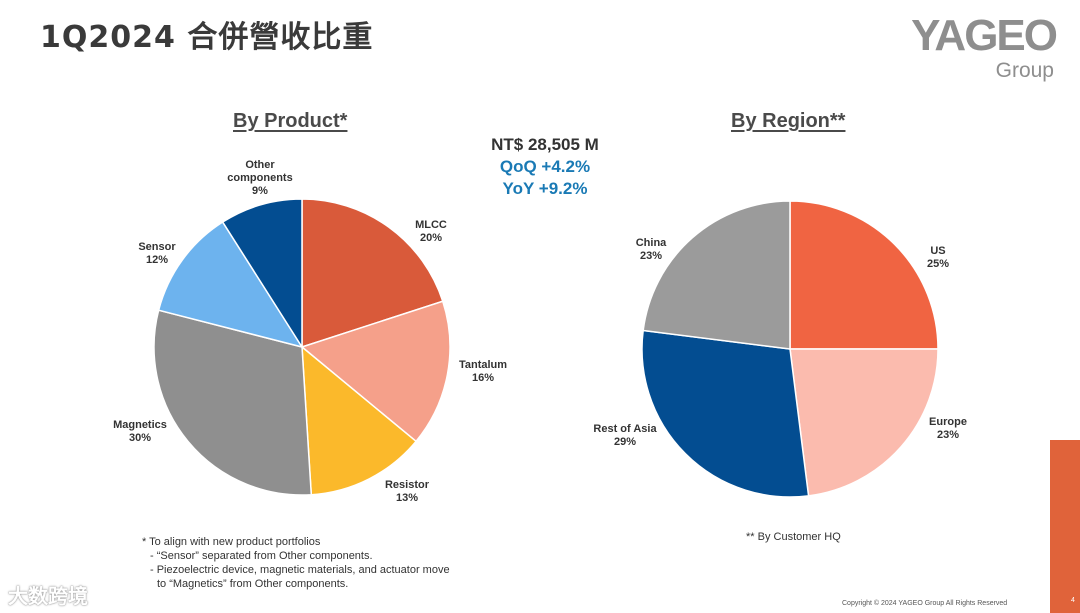 The image size is (1080, 613). What do you see at coordinates (1024, 70) in the screenshot?
I see `logo-group: Group` at bounding box center [1024, 70].